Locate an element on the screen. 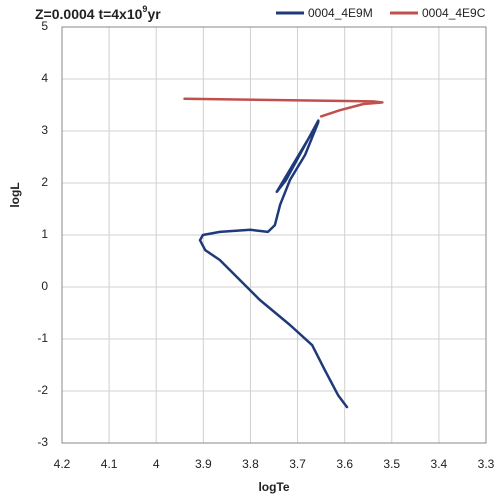 Image resolution: width=500 pixels, height=500 pixels. x-tick-label: 3.9 is located at coordinates (203, 464).